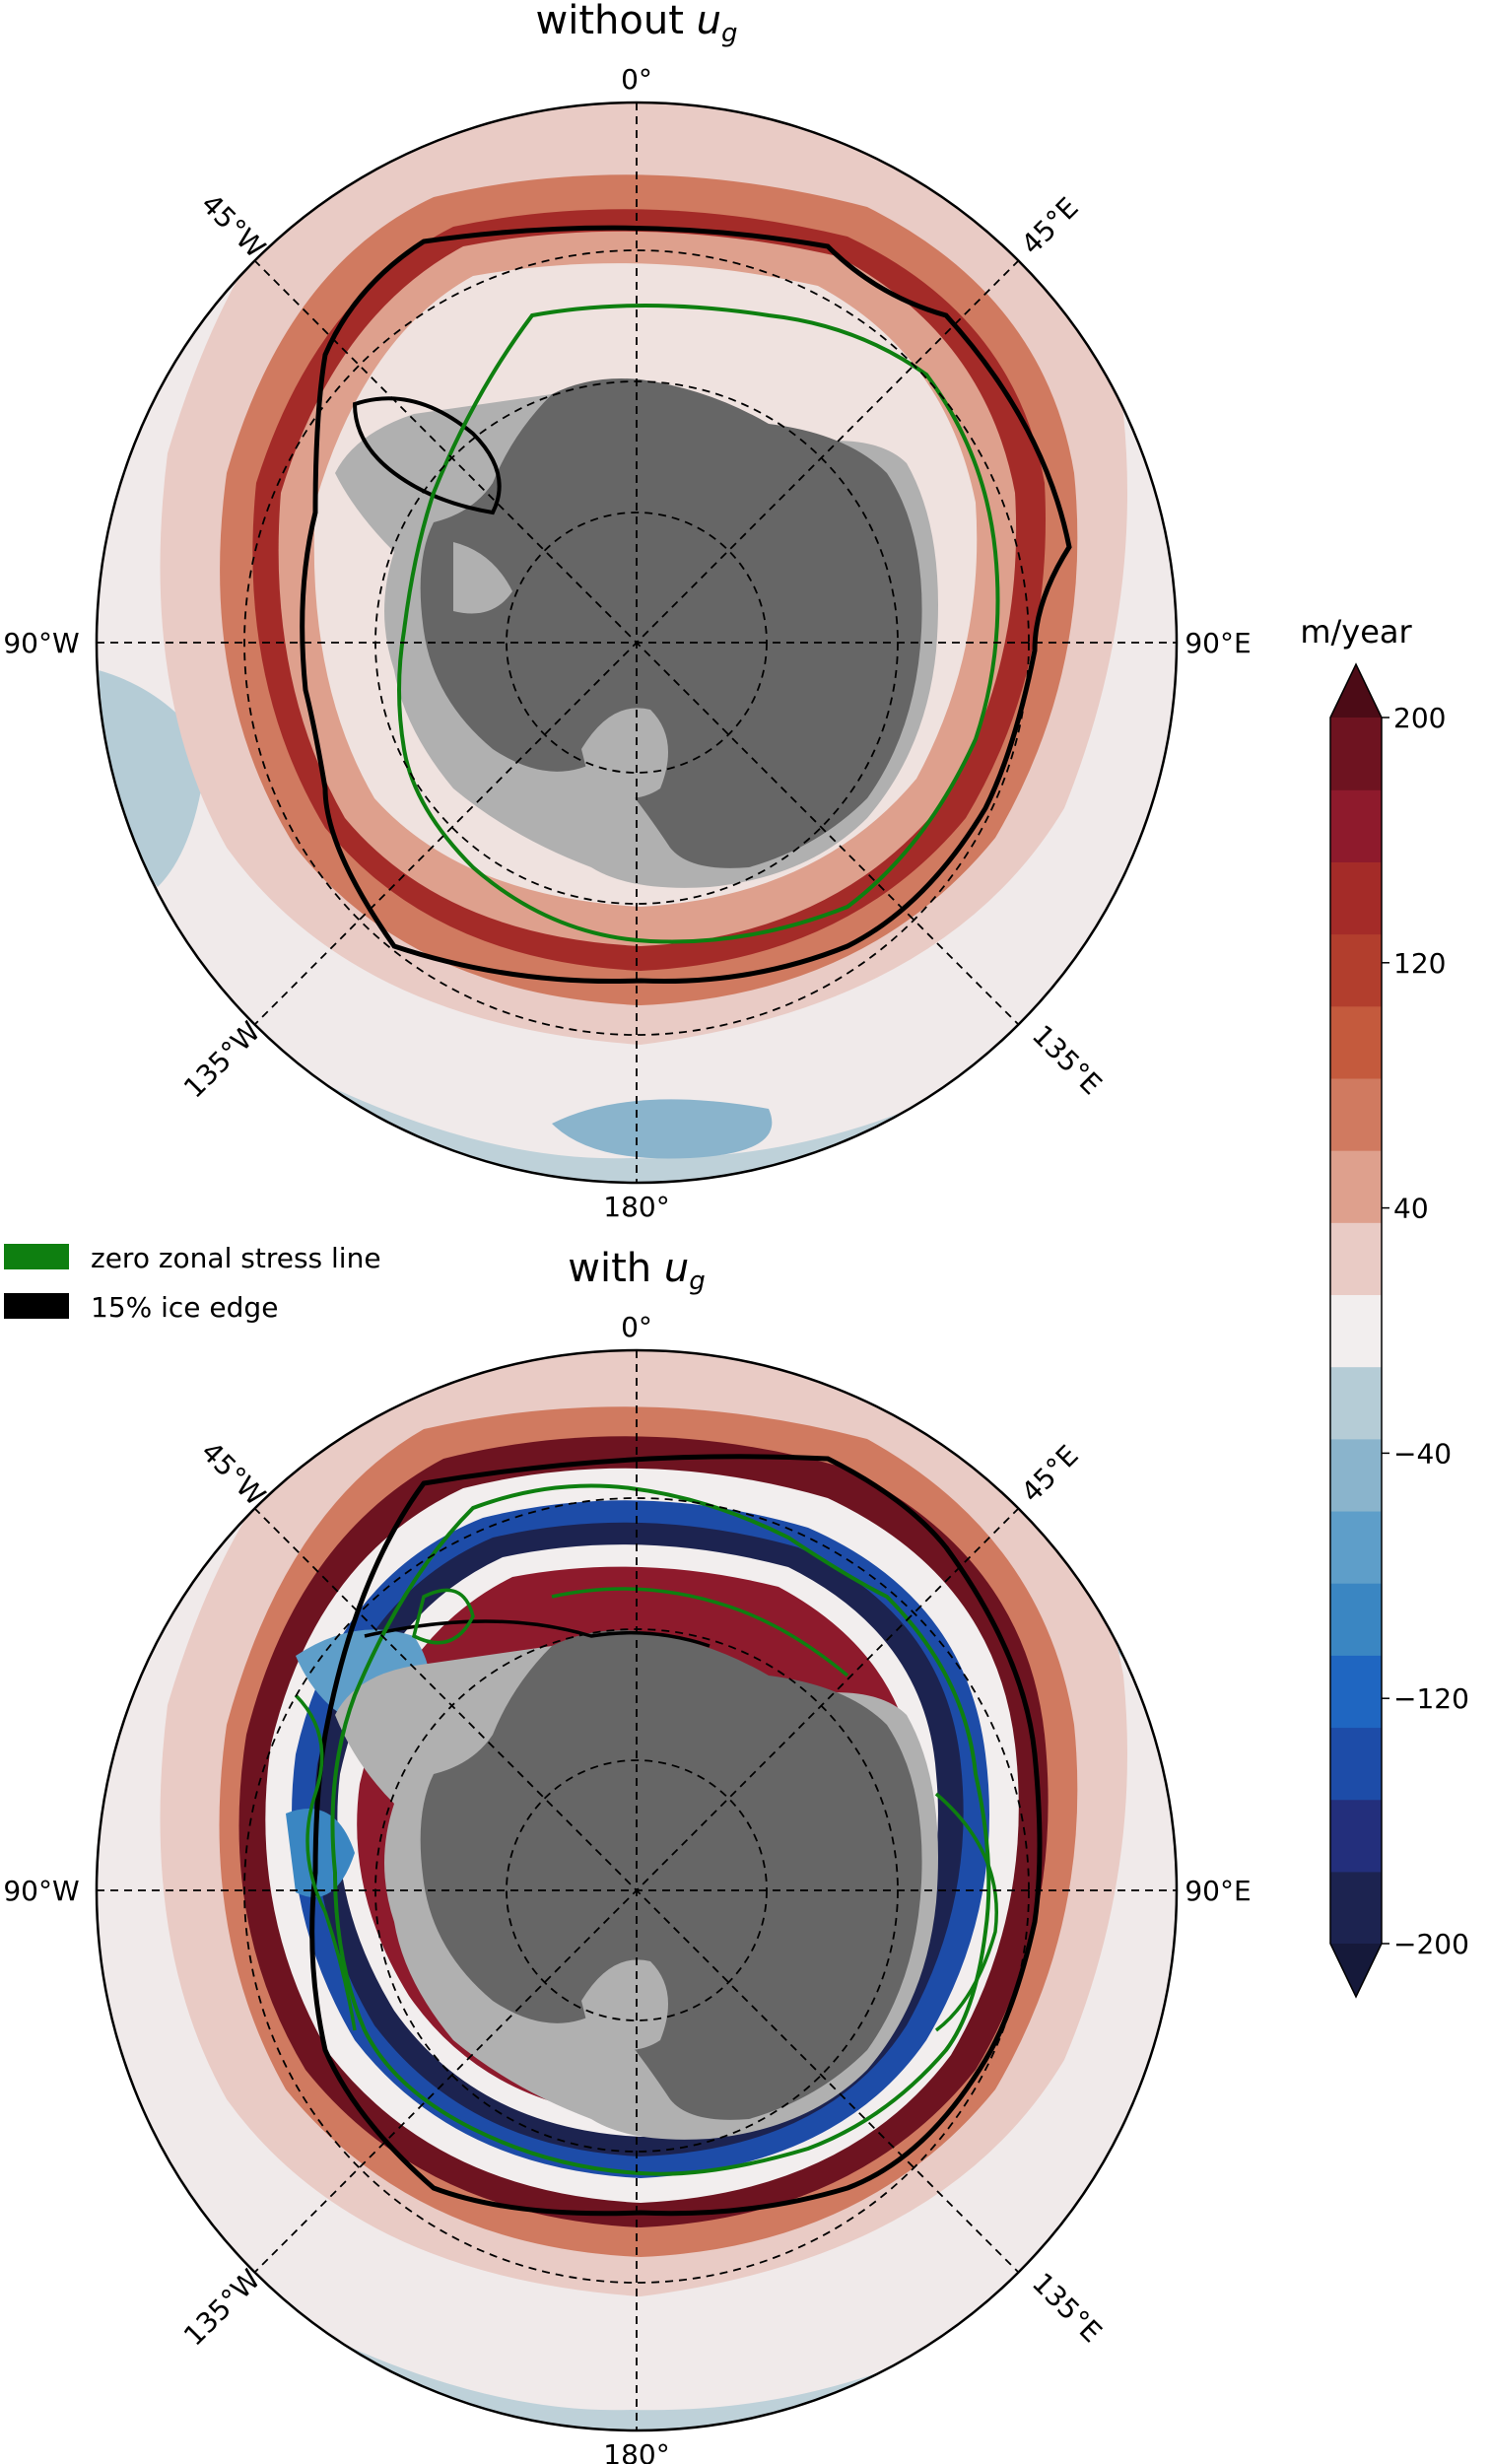 The width and height of the screenshot is (1490, 2464). What do you see at coordinates (1422, 1453) in the screenshot?
I see `colorbar-tick-label: −40` at bounding box center [1422, 1453].